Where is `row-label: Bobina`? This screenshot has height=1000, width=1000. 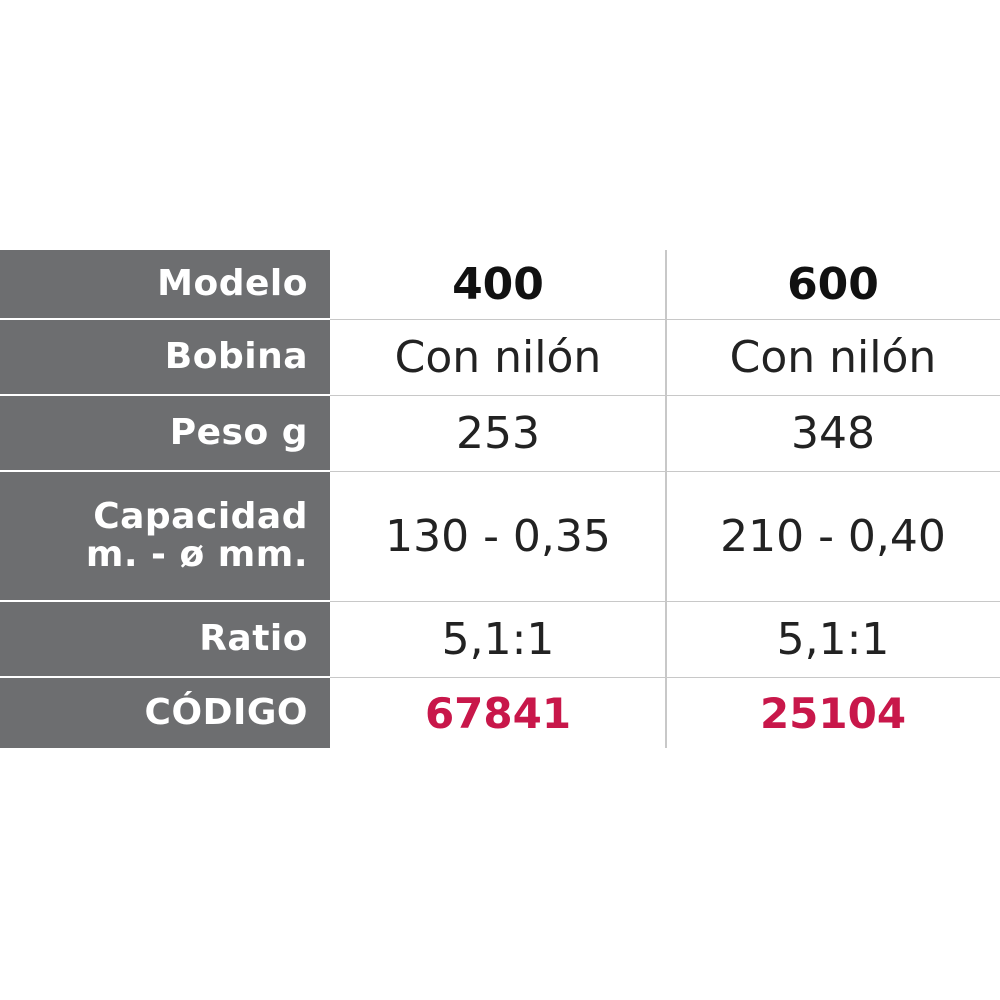 row-label: Bobina is located at coordinates (165, 358).